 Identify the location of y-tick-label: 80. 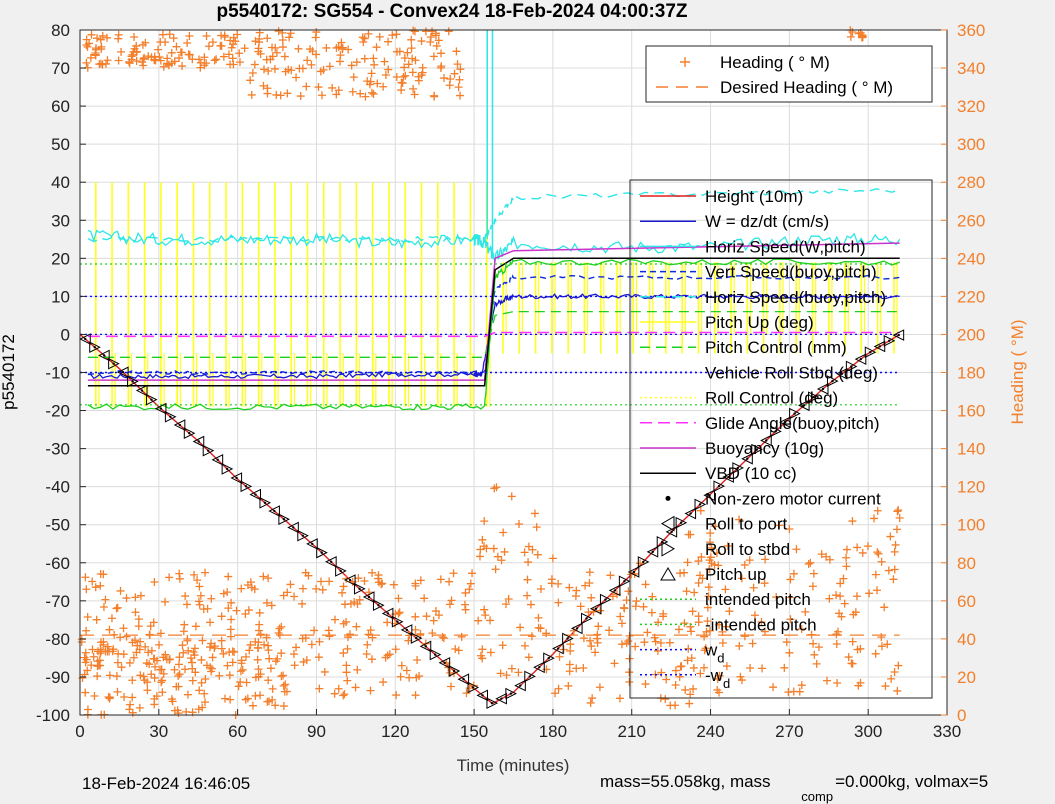
(60, 30).